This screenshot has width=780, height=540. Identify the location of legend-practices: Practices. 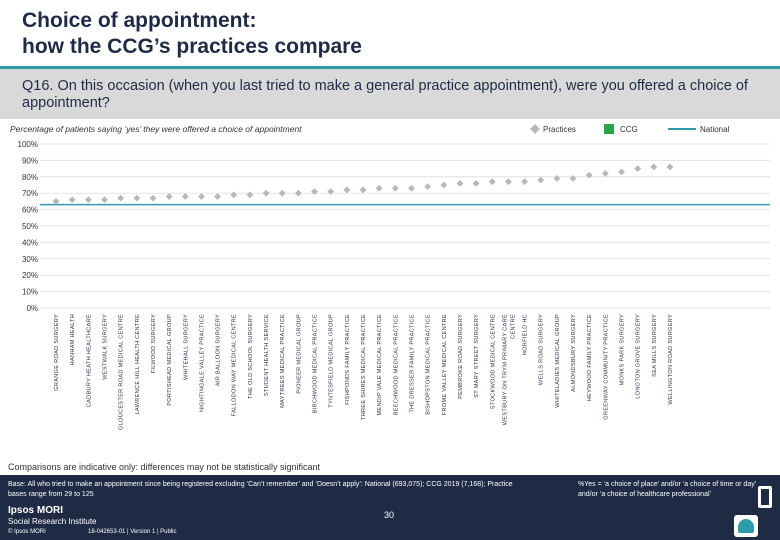
(560, 129).